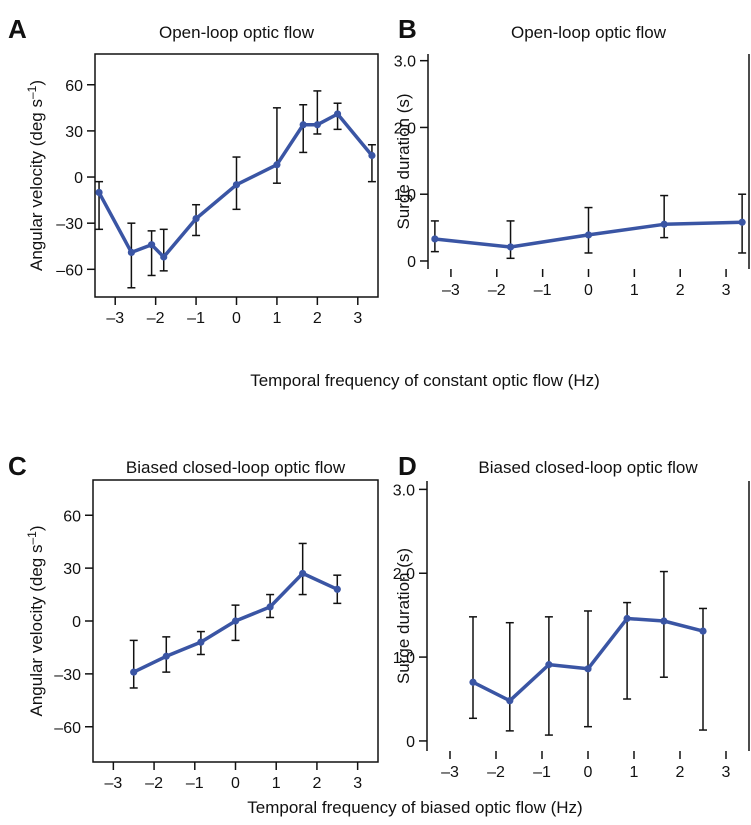 The image size is (751, 825). What do you see at coordinates (17, 29) in the screenshot?
I see `panel-letter: A` at bounding box center [17, 29].